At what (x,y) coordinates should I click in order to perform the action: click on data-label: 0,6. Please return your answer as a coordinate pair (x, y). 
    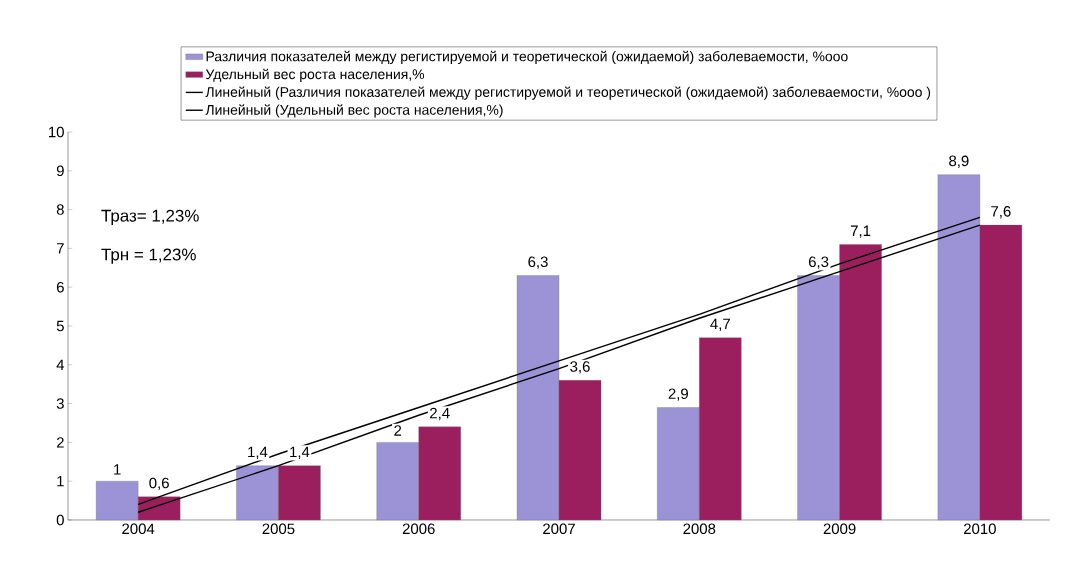
    Looking at the image, I should click on (159, 484).